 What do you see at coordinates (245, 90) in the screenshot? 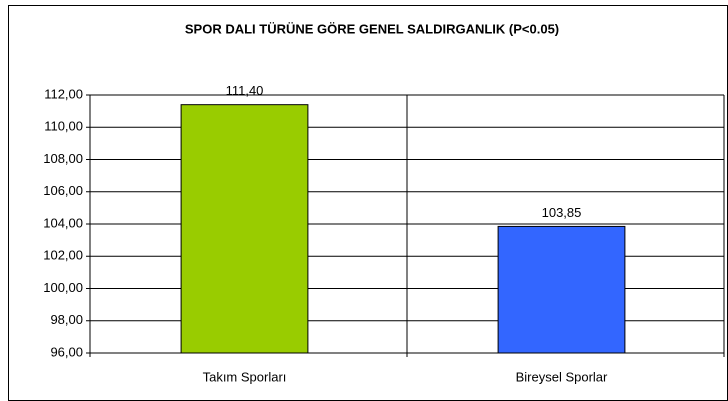
I see `value-label: 111,40` at bounding box center [245, 90].